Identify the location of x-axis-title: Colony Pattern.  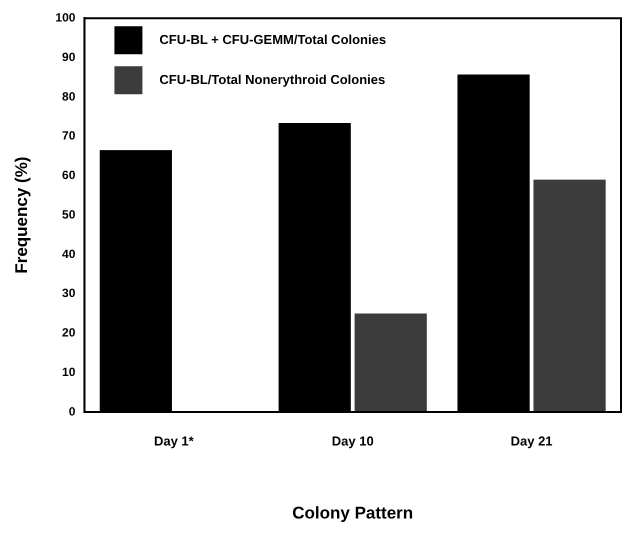
(353, 512).